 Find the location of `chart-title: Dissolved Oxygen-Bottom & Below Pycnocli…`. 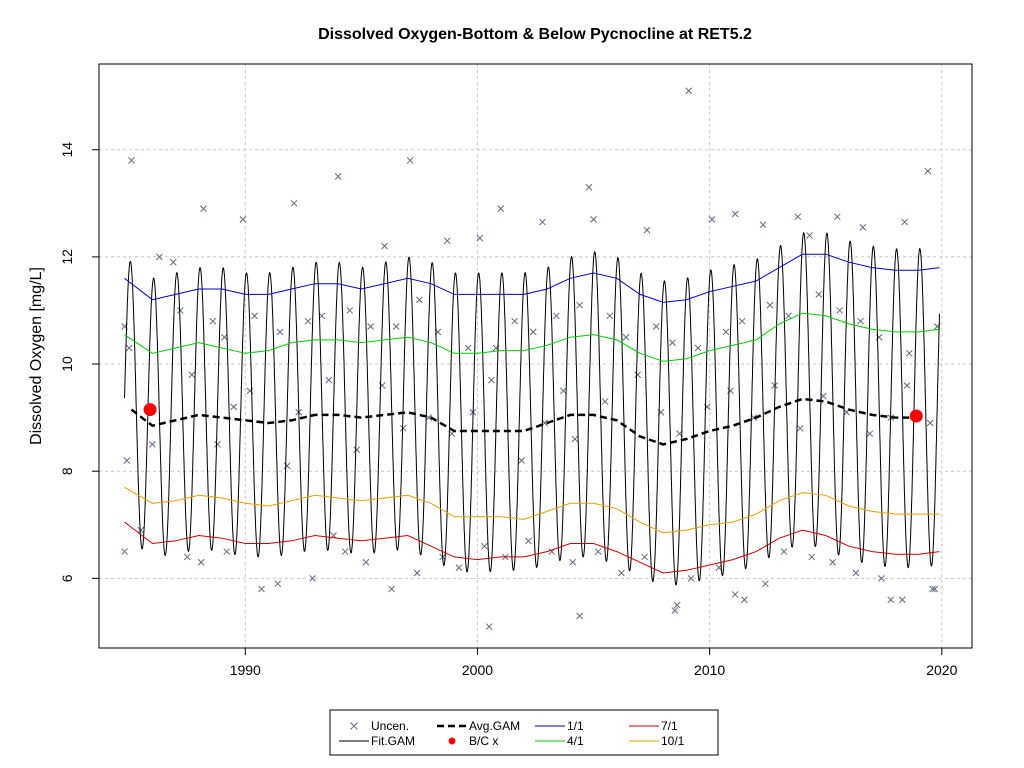

chart-title: Dissolved Oxygen-Bottom & Below Pycnocli… is located at coordinates (535, 34).